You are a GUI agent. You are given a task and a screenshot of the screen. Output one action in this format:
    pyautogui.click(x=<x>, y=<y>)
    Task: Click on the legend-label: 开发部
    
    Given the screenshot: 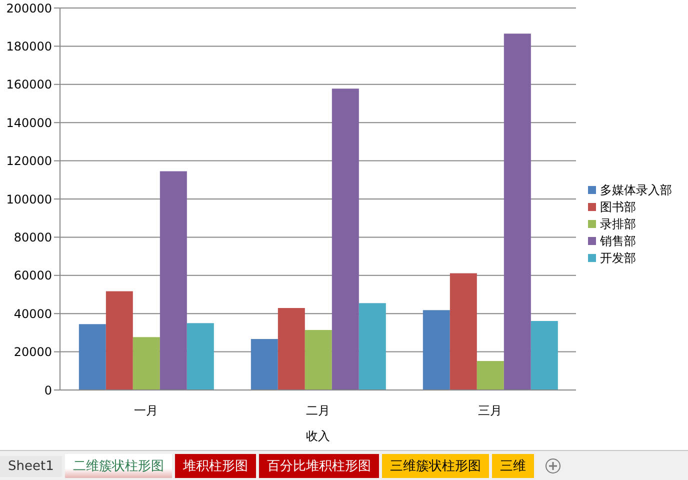 What is the action you would take?
    pyautogui.click(x=618, y=257)
    